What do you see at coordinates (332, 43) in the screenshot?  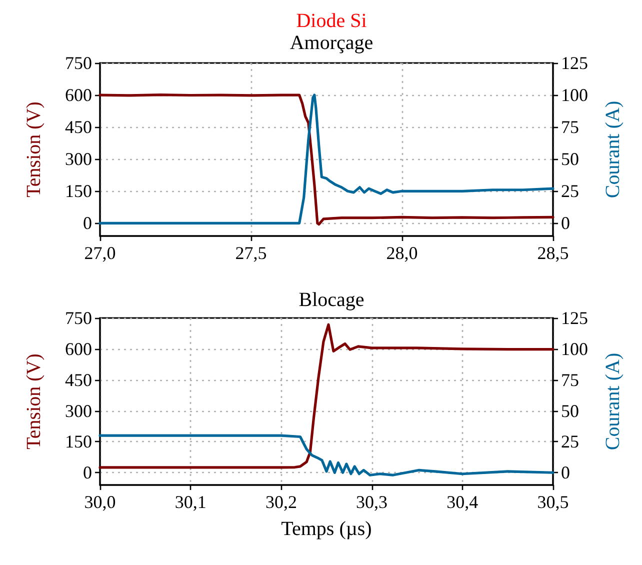 I see `chart-subtitle: Amorçage` at bounding box center [332, 43].